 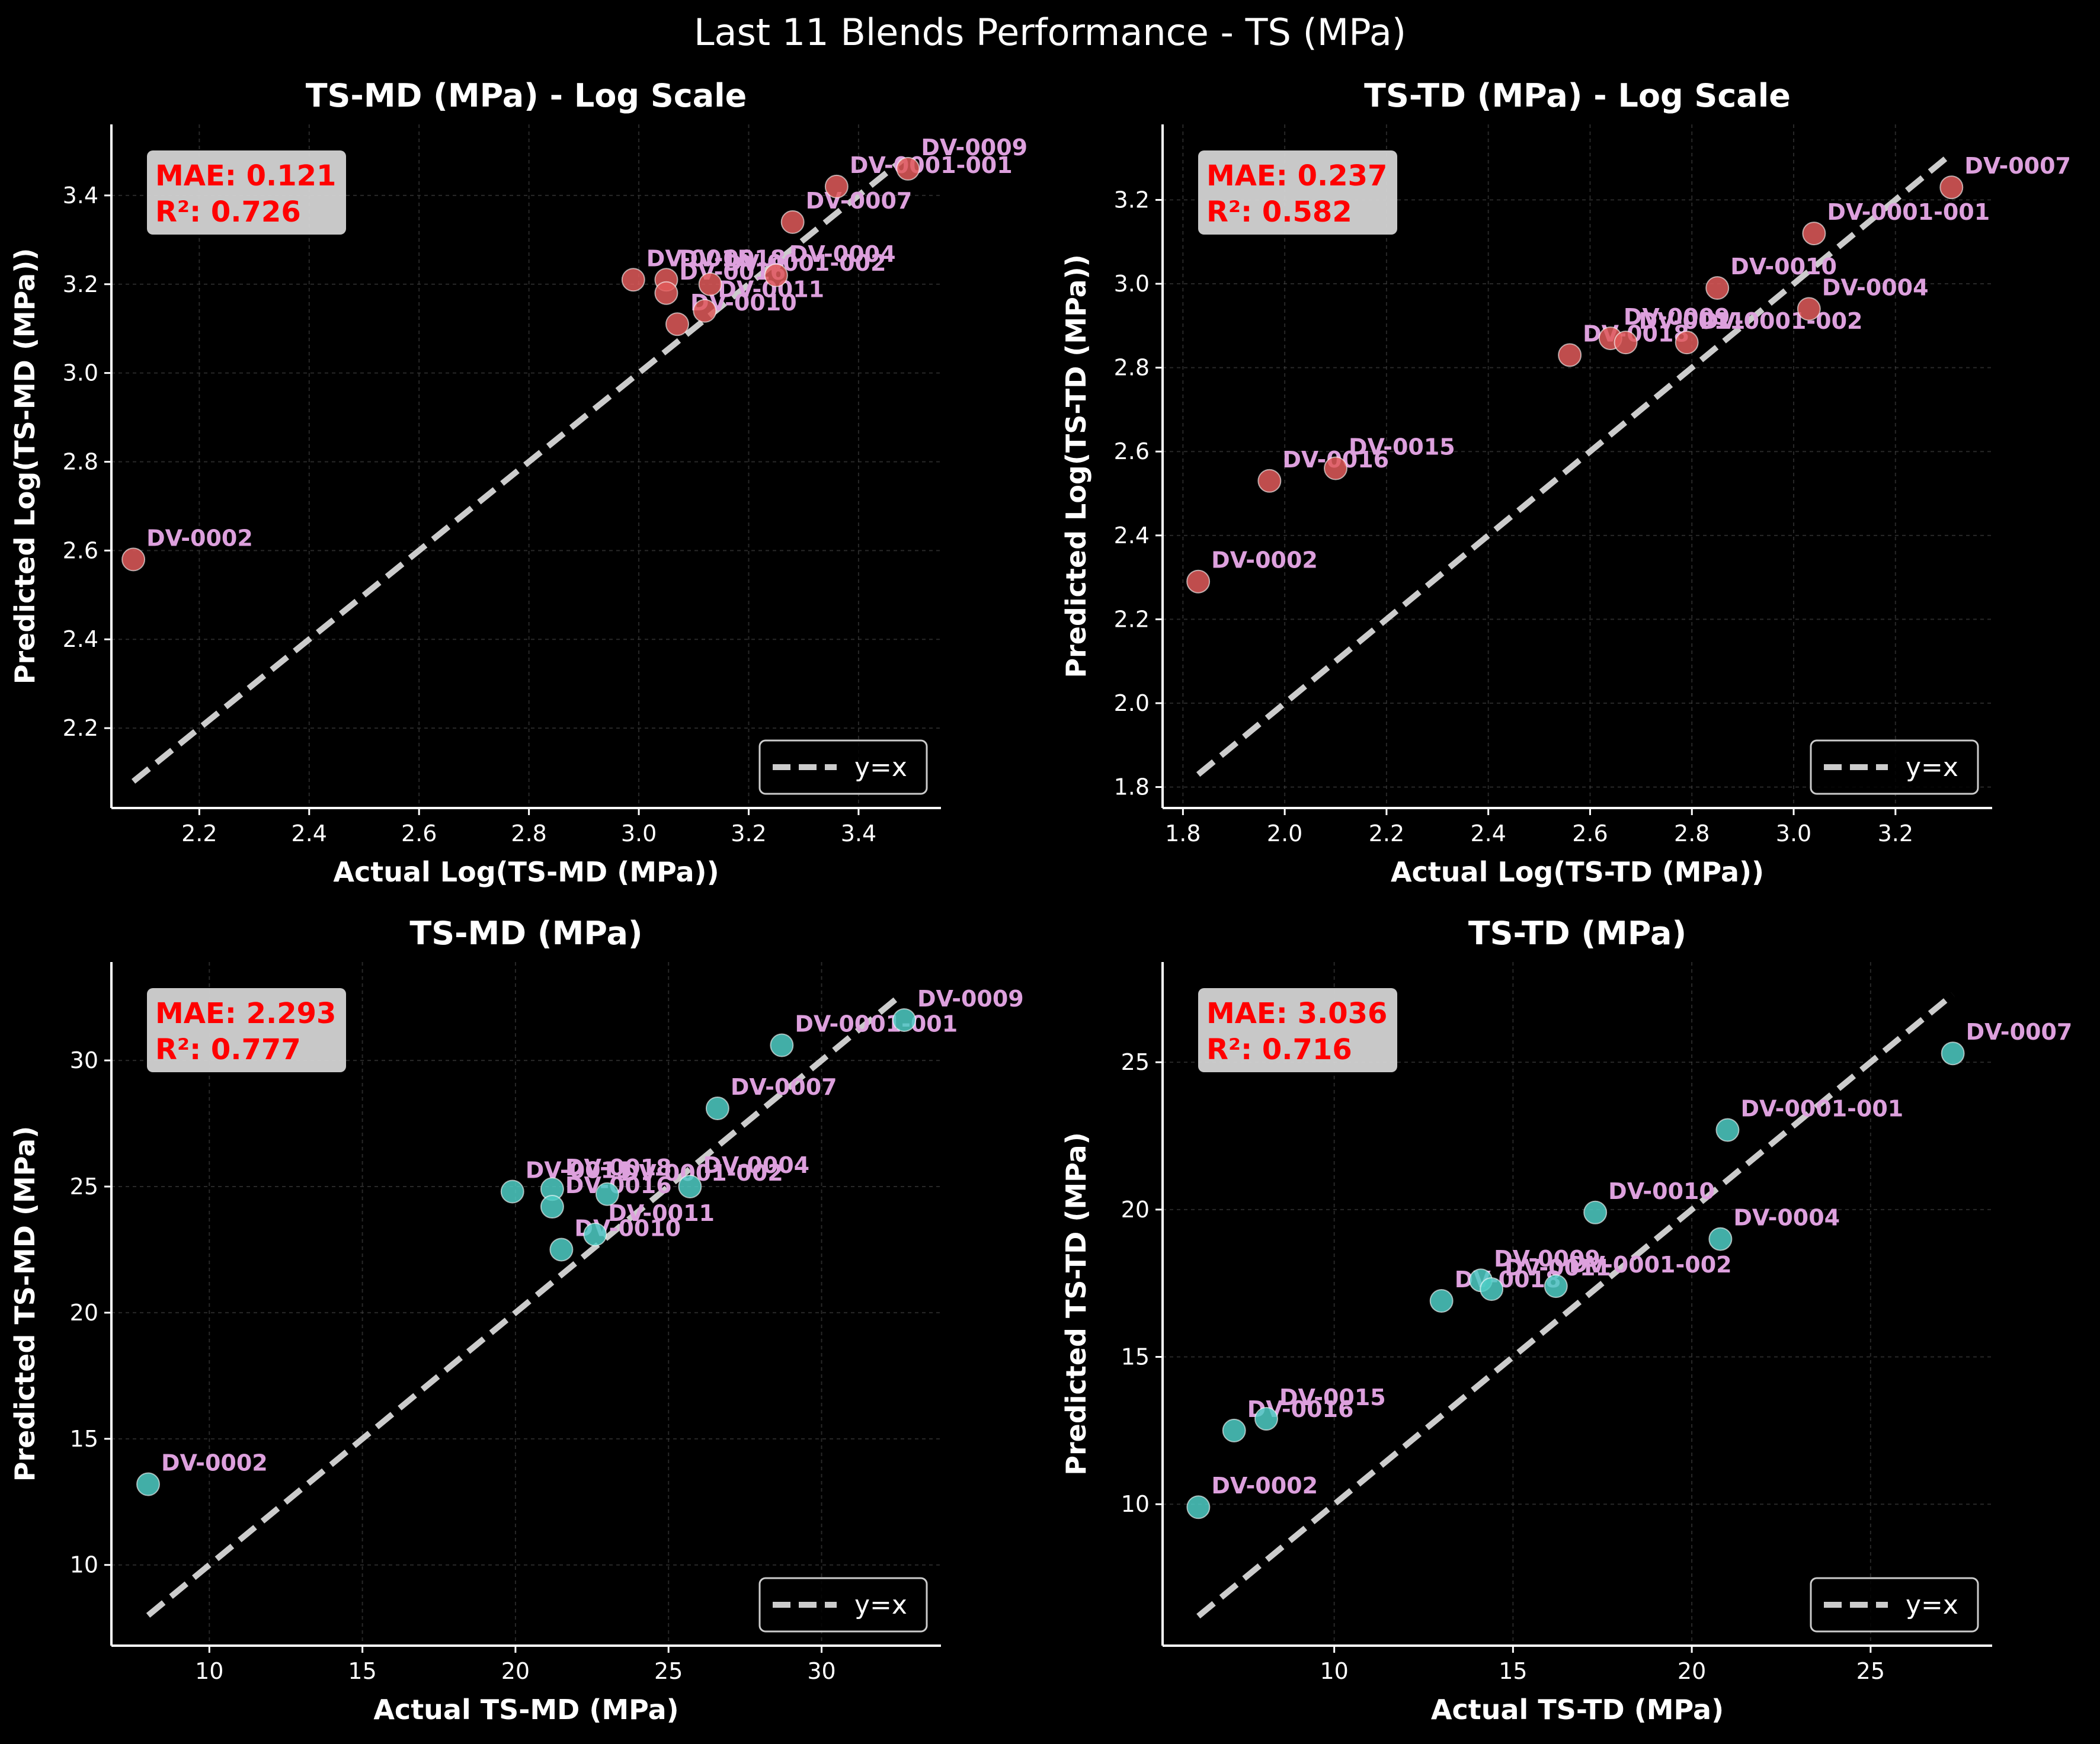 What do you see at coordinates (1076, 1303) in the screenshot?
I see `y-axis-label: Predicted TS-TD (MPa)` at bounding box center [1076, 1303].